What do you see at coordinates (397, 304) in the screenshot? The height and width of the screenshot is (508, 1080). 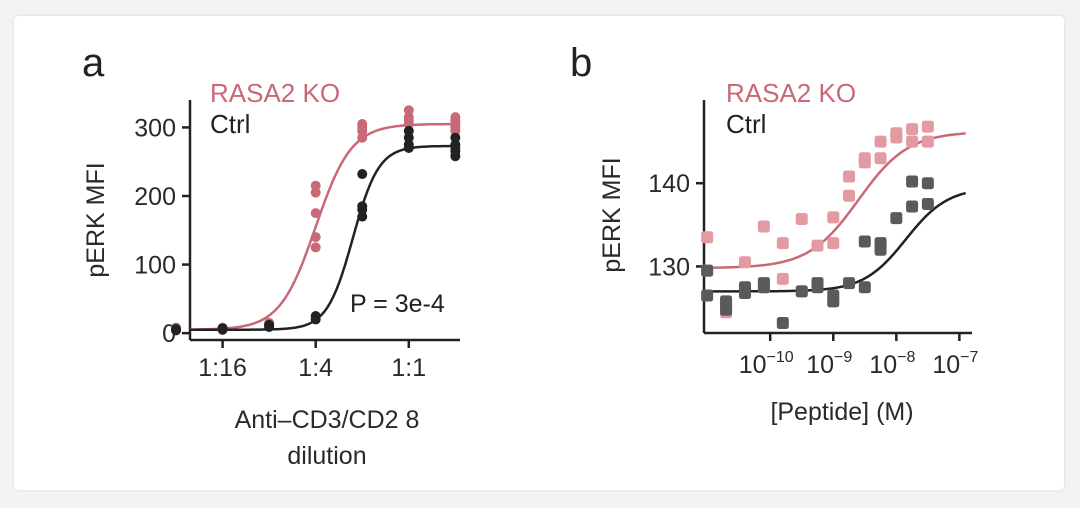 I see `p-value-annotation: P = 3e-4` at bounding box center [397, 304].